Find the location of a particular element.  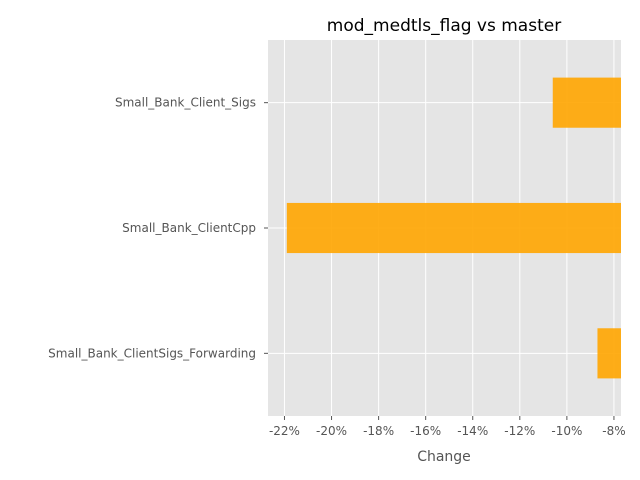

x-tick-label: -16% is located at coordinates (425, 431).